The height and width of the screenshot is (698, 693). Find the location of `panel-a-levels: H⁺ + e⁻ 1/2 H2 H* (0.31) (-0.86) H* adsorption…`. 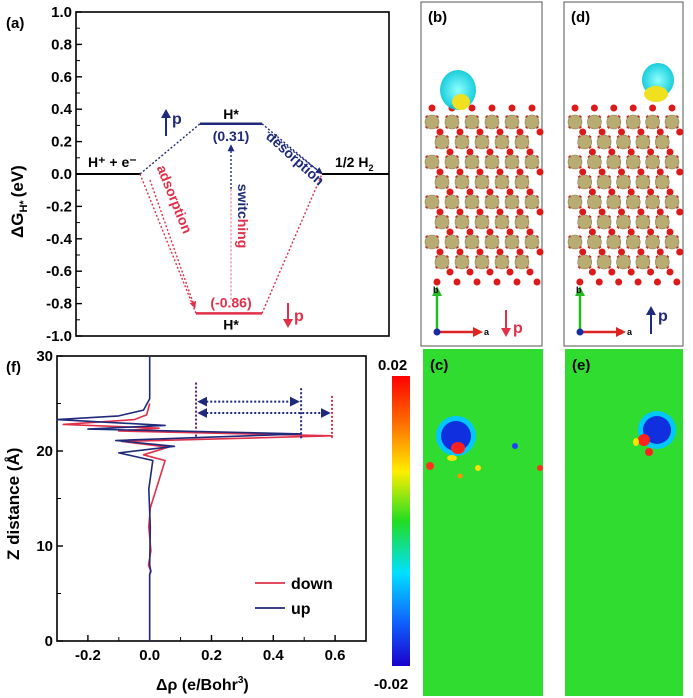

panel-a-levels: H⁺ + e⁻ 1/2 H2 H* (0.31) (-0.86) H* adsorption… is located at coordinates (232, 219).